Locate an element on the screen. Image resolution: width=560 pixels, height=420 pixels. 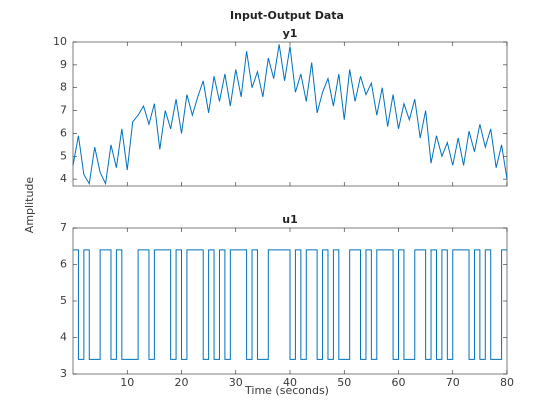
y-tick-label: 3 is located at coordinates (63, 373).